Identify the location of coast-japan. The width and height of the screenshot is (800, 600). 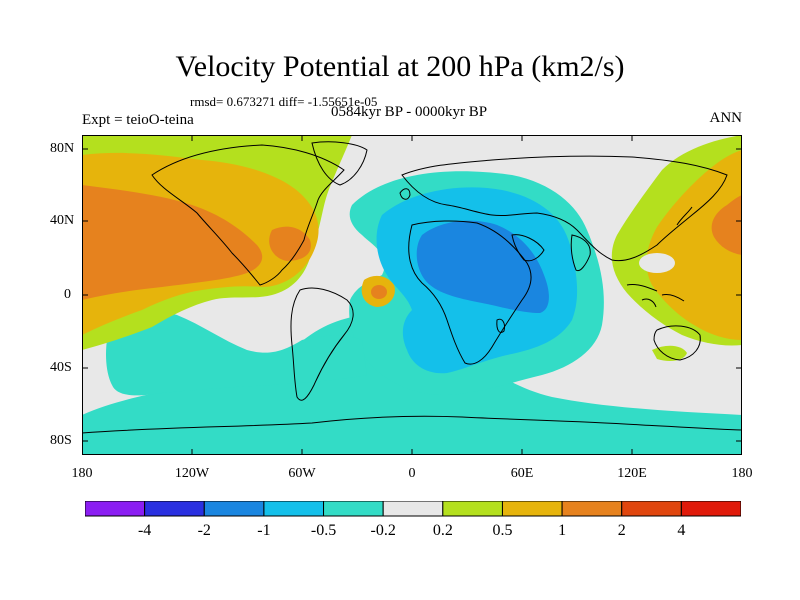
(684, 216).